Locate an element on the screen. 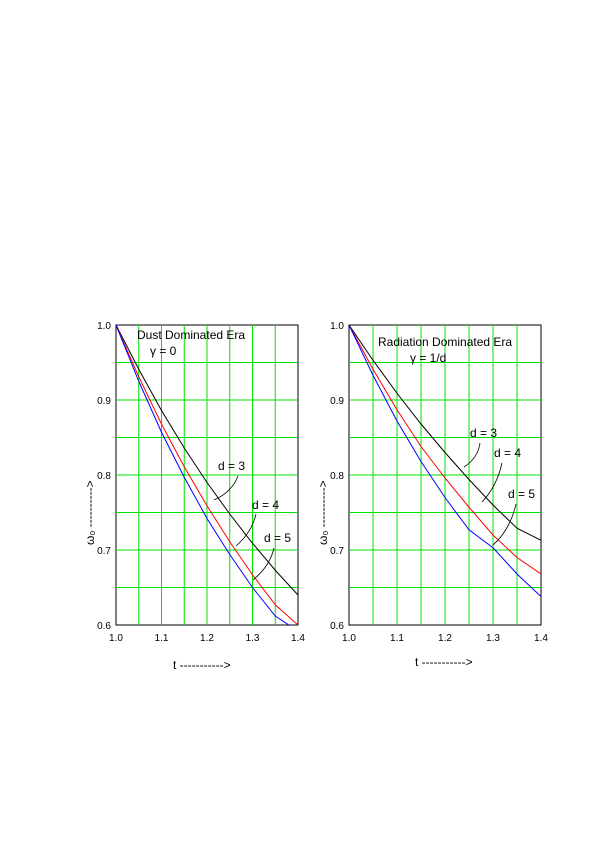 The height and width of the screenshot is (842, 595). grid is located at coordinates (207, 475).